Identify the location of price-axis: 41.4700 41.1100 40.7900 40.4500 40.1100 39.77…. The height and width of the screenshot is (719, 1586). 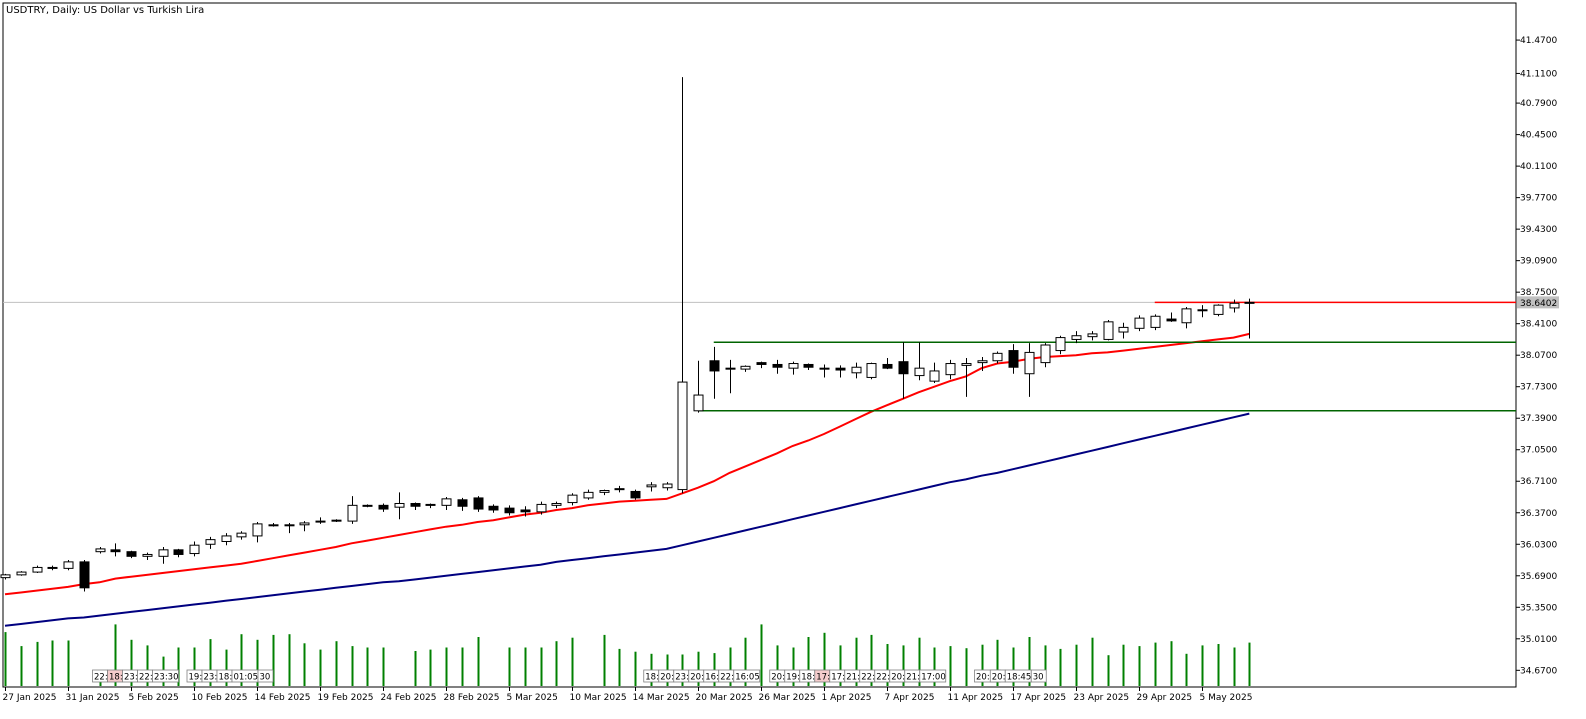
(1536, 356).